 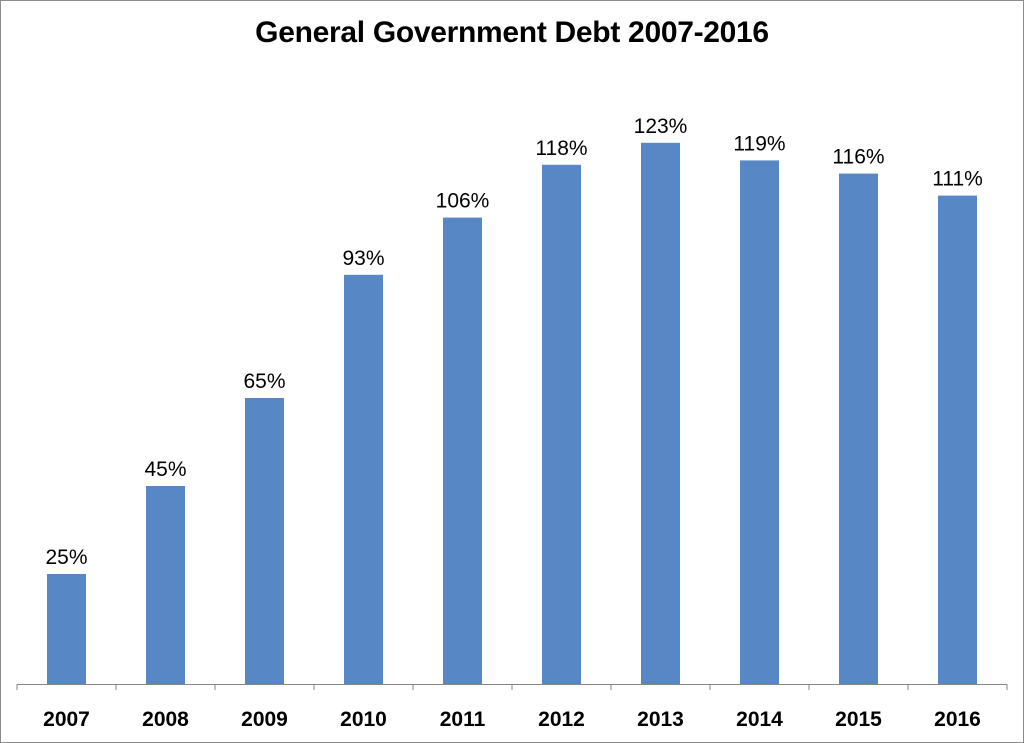 I want to click on bar-2012, so click(x=561, y=424).